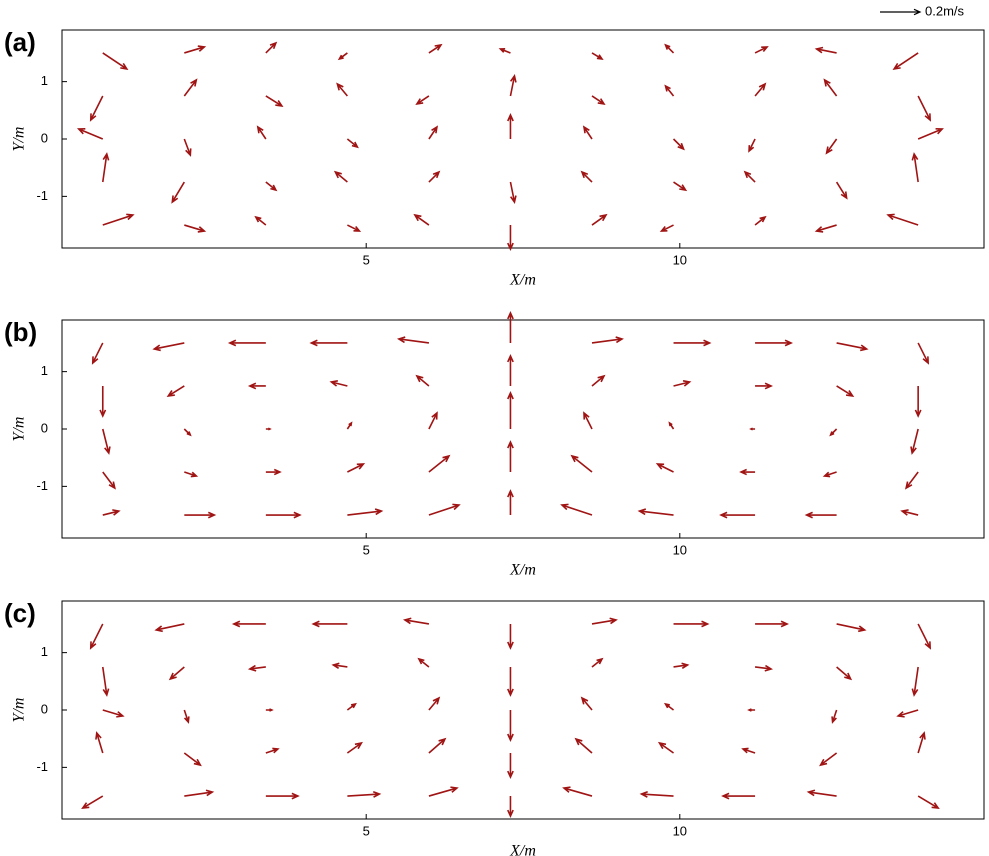  Describe the element at coordinates (44, 651) in the screenshot. I see `y-tick-label: 1` at that location.